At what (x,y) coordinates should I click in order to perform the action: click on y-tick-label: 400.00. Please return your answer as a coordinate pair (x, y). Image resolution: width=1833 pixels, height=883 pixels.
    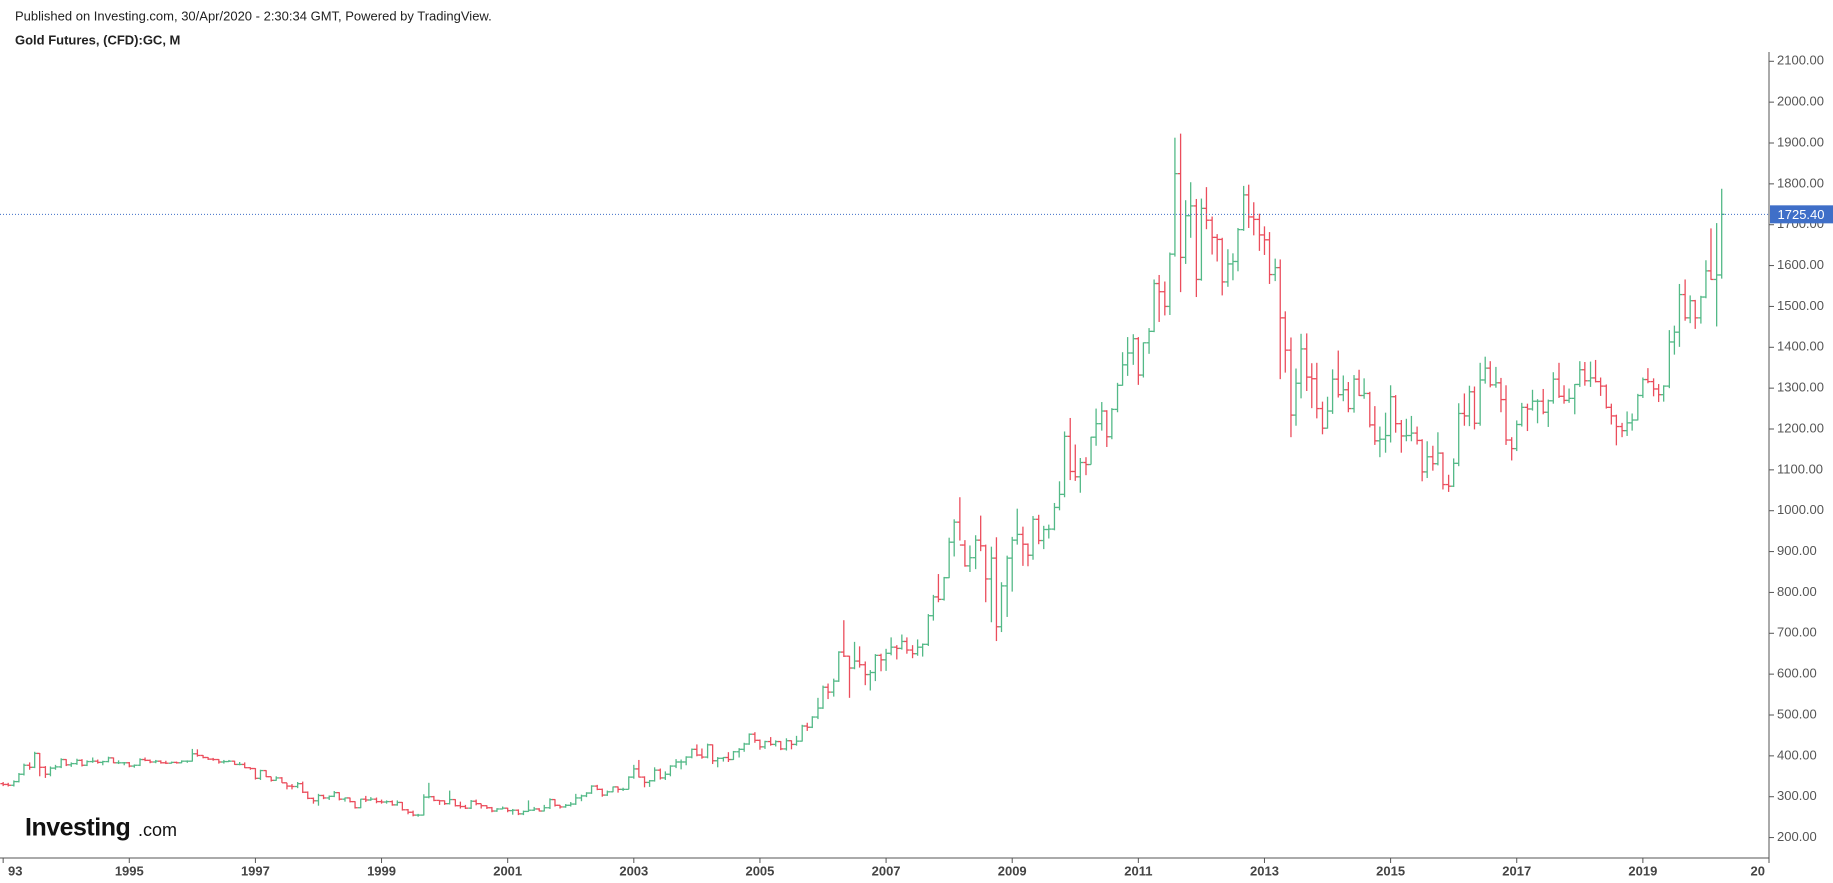
    Looking at the image, I should click on (1797, 754).